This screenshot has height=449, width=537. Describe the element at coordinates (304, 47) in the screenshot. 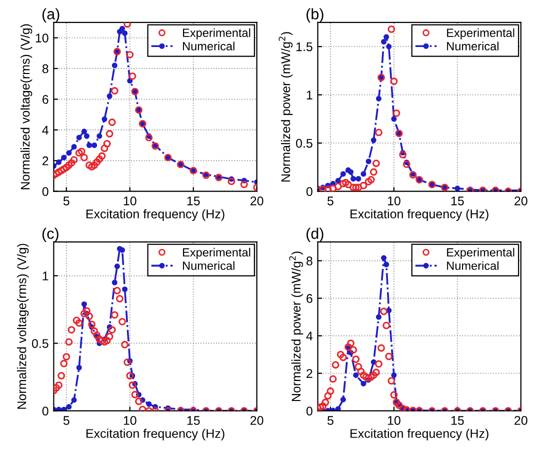

I see `y-tick-label: 1.5` at that location.